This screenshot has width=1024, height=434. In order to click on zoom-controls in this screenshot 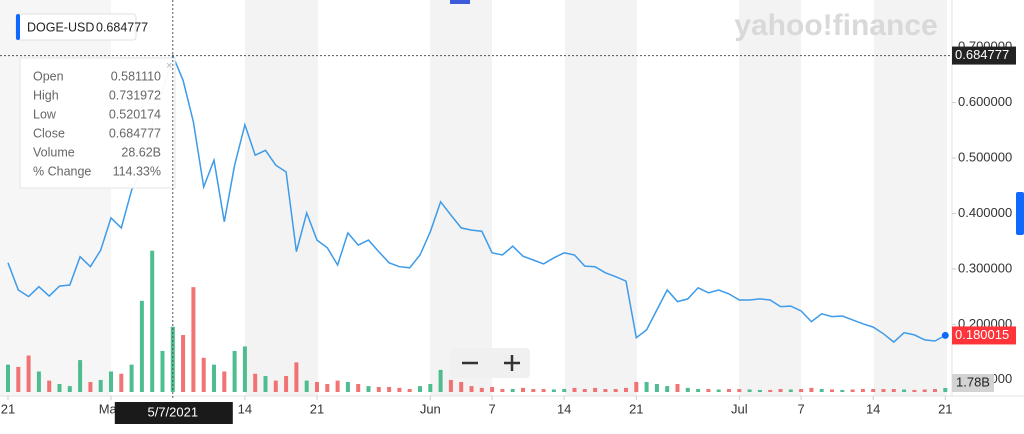, I will do `click(490, 363)`.